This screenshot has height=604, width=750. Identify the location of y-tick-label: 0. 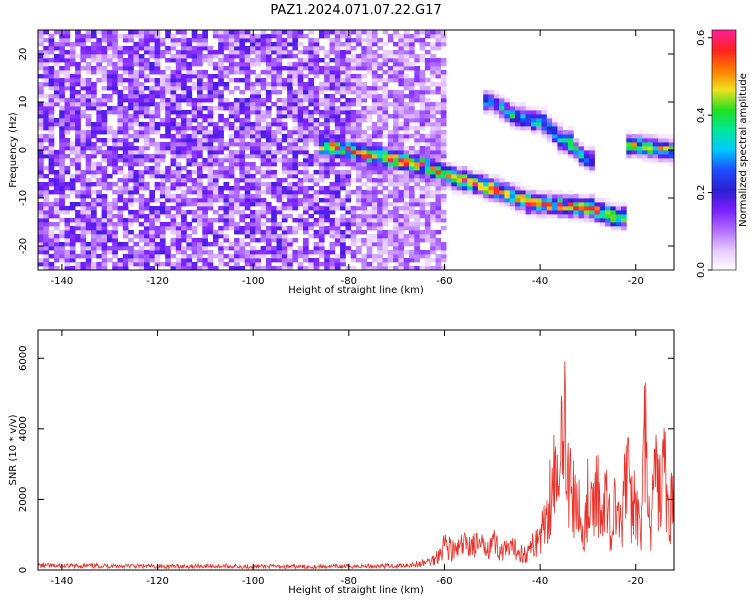
(23, 150).